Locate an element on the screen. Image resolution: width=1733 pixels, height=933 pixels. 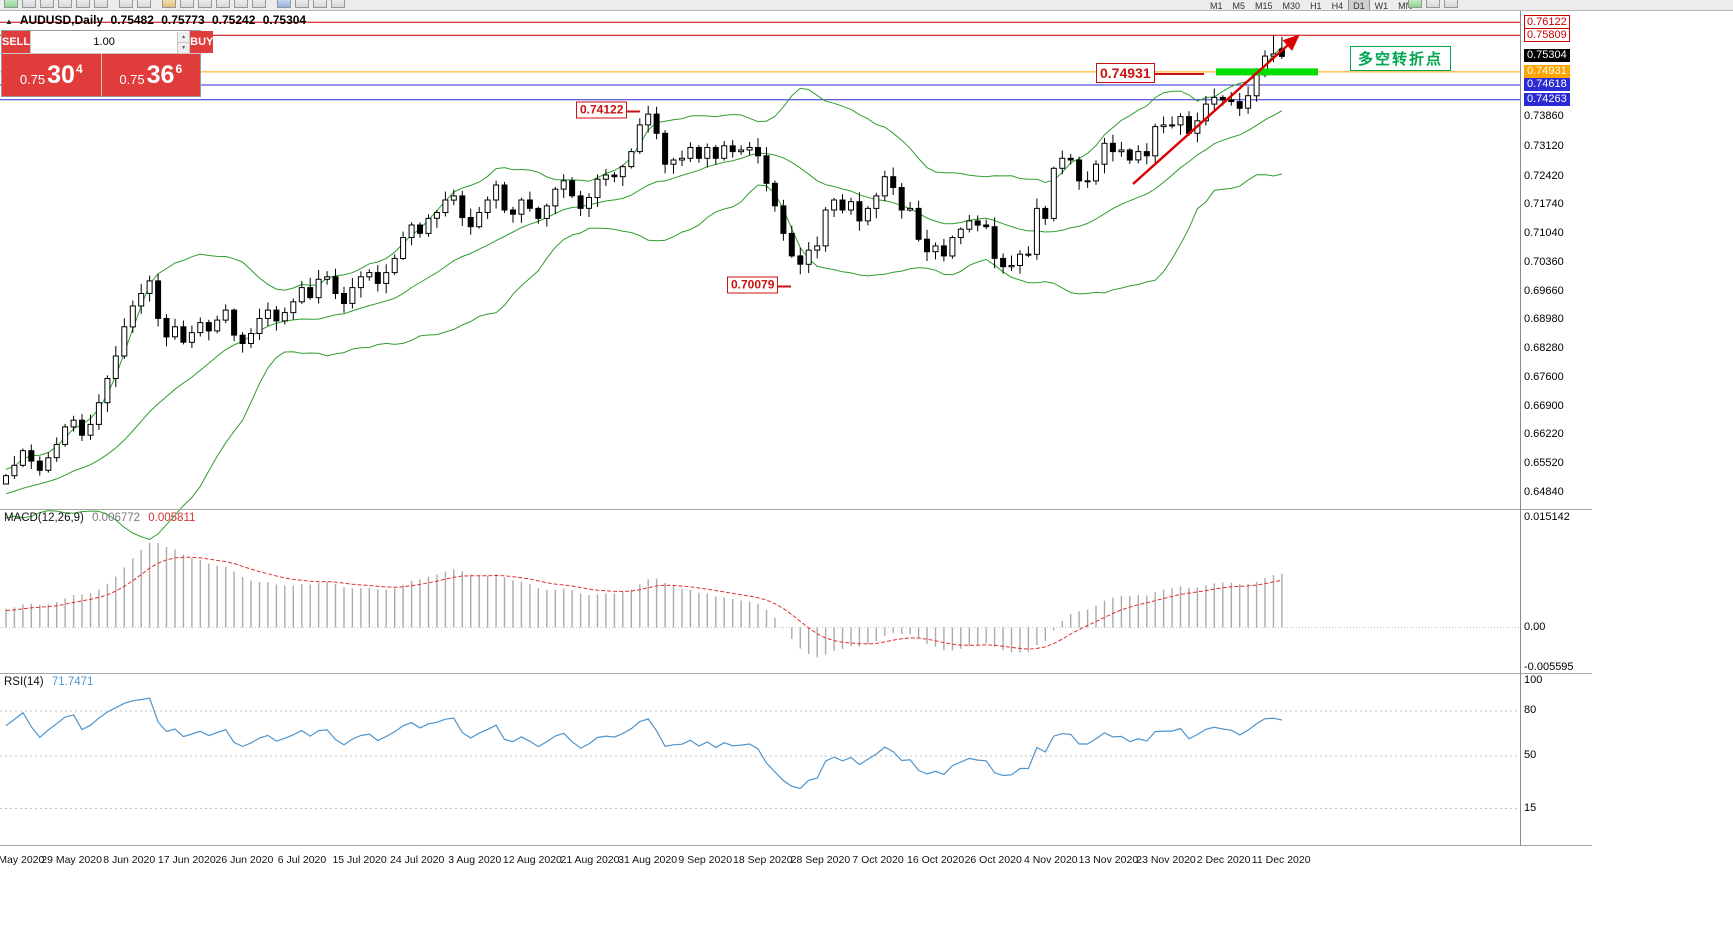
date-label: 8 Jun 2020 is located at coordinates (129, 860).